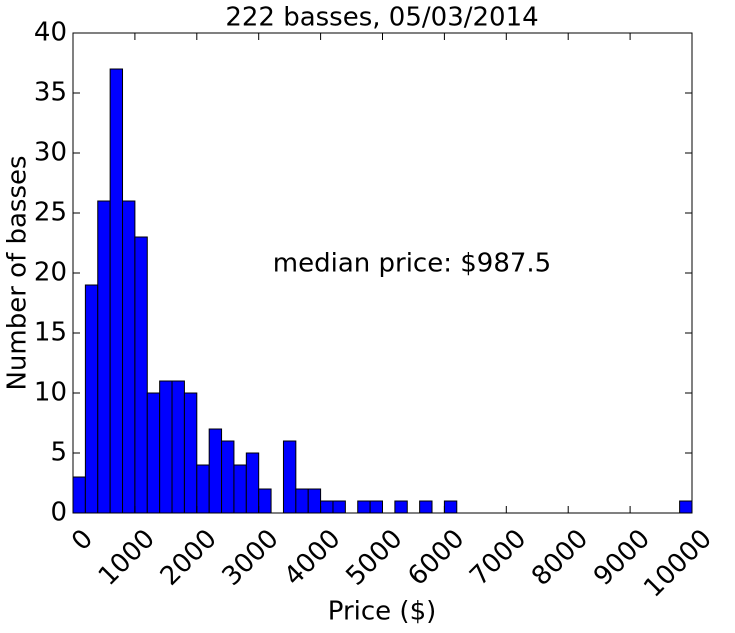  Describe the element at coordinates (436, 558) in the screenshot. I see `x-tick-label: 6000` at that location.